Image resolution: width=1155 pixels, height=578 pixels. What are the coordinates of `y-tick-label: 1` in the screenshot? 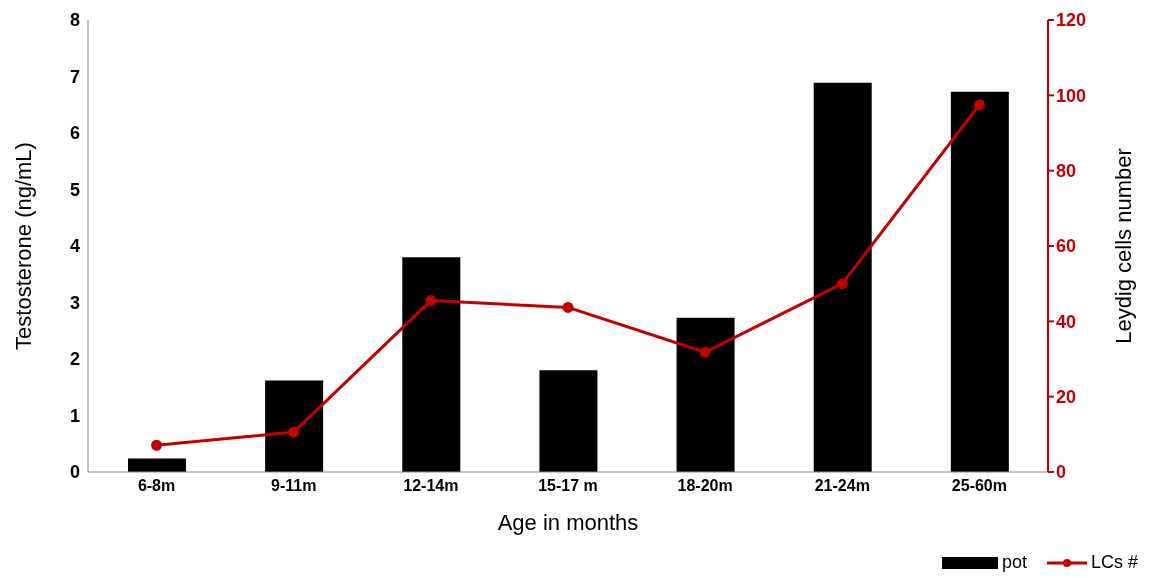 It's located at (74, 415).